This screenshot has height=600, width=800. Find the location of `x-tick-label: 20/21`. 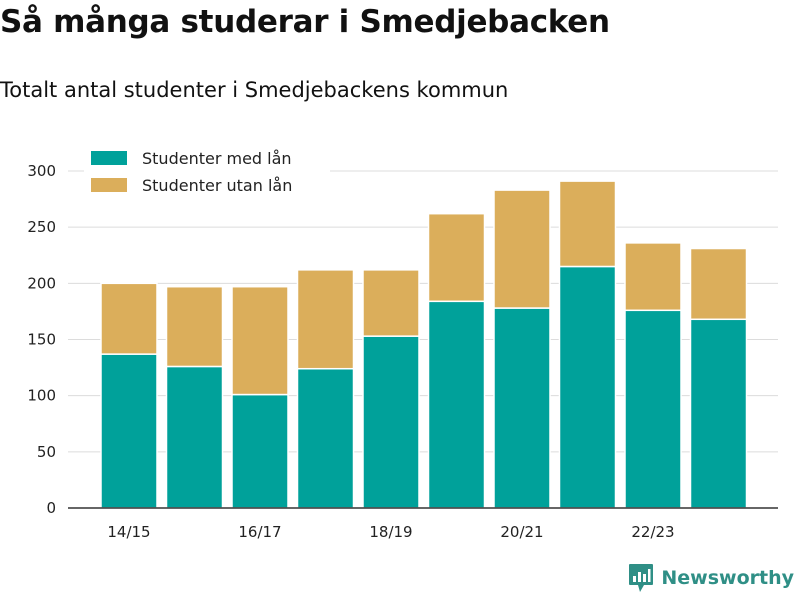

x-tick-label: 20/21 is located at coordinates (521, 532).